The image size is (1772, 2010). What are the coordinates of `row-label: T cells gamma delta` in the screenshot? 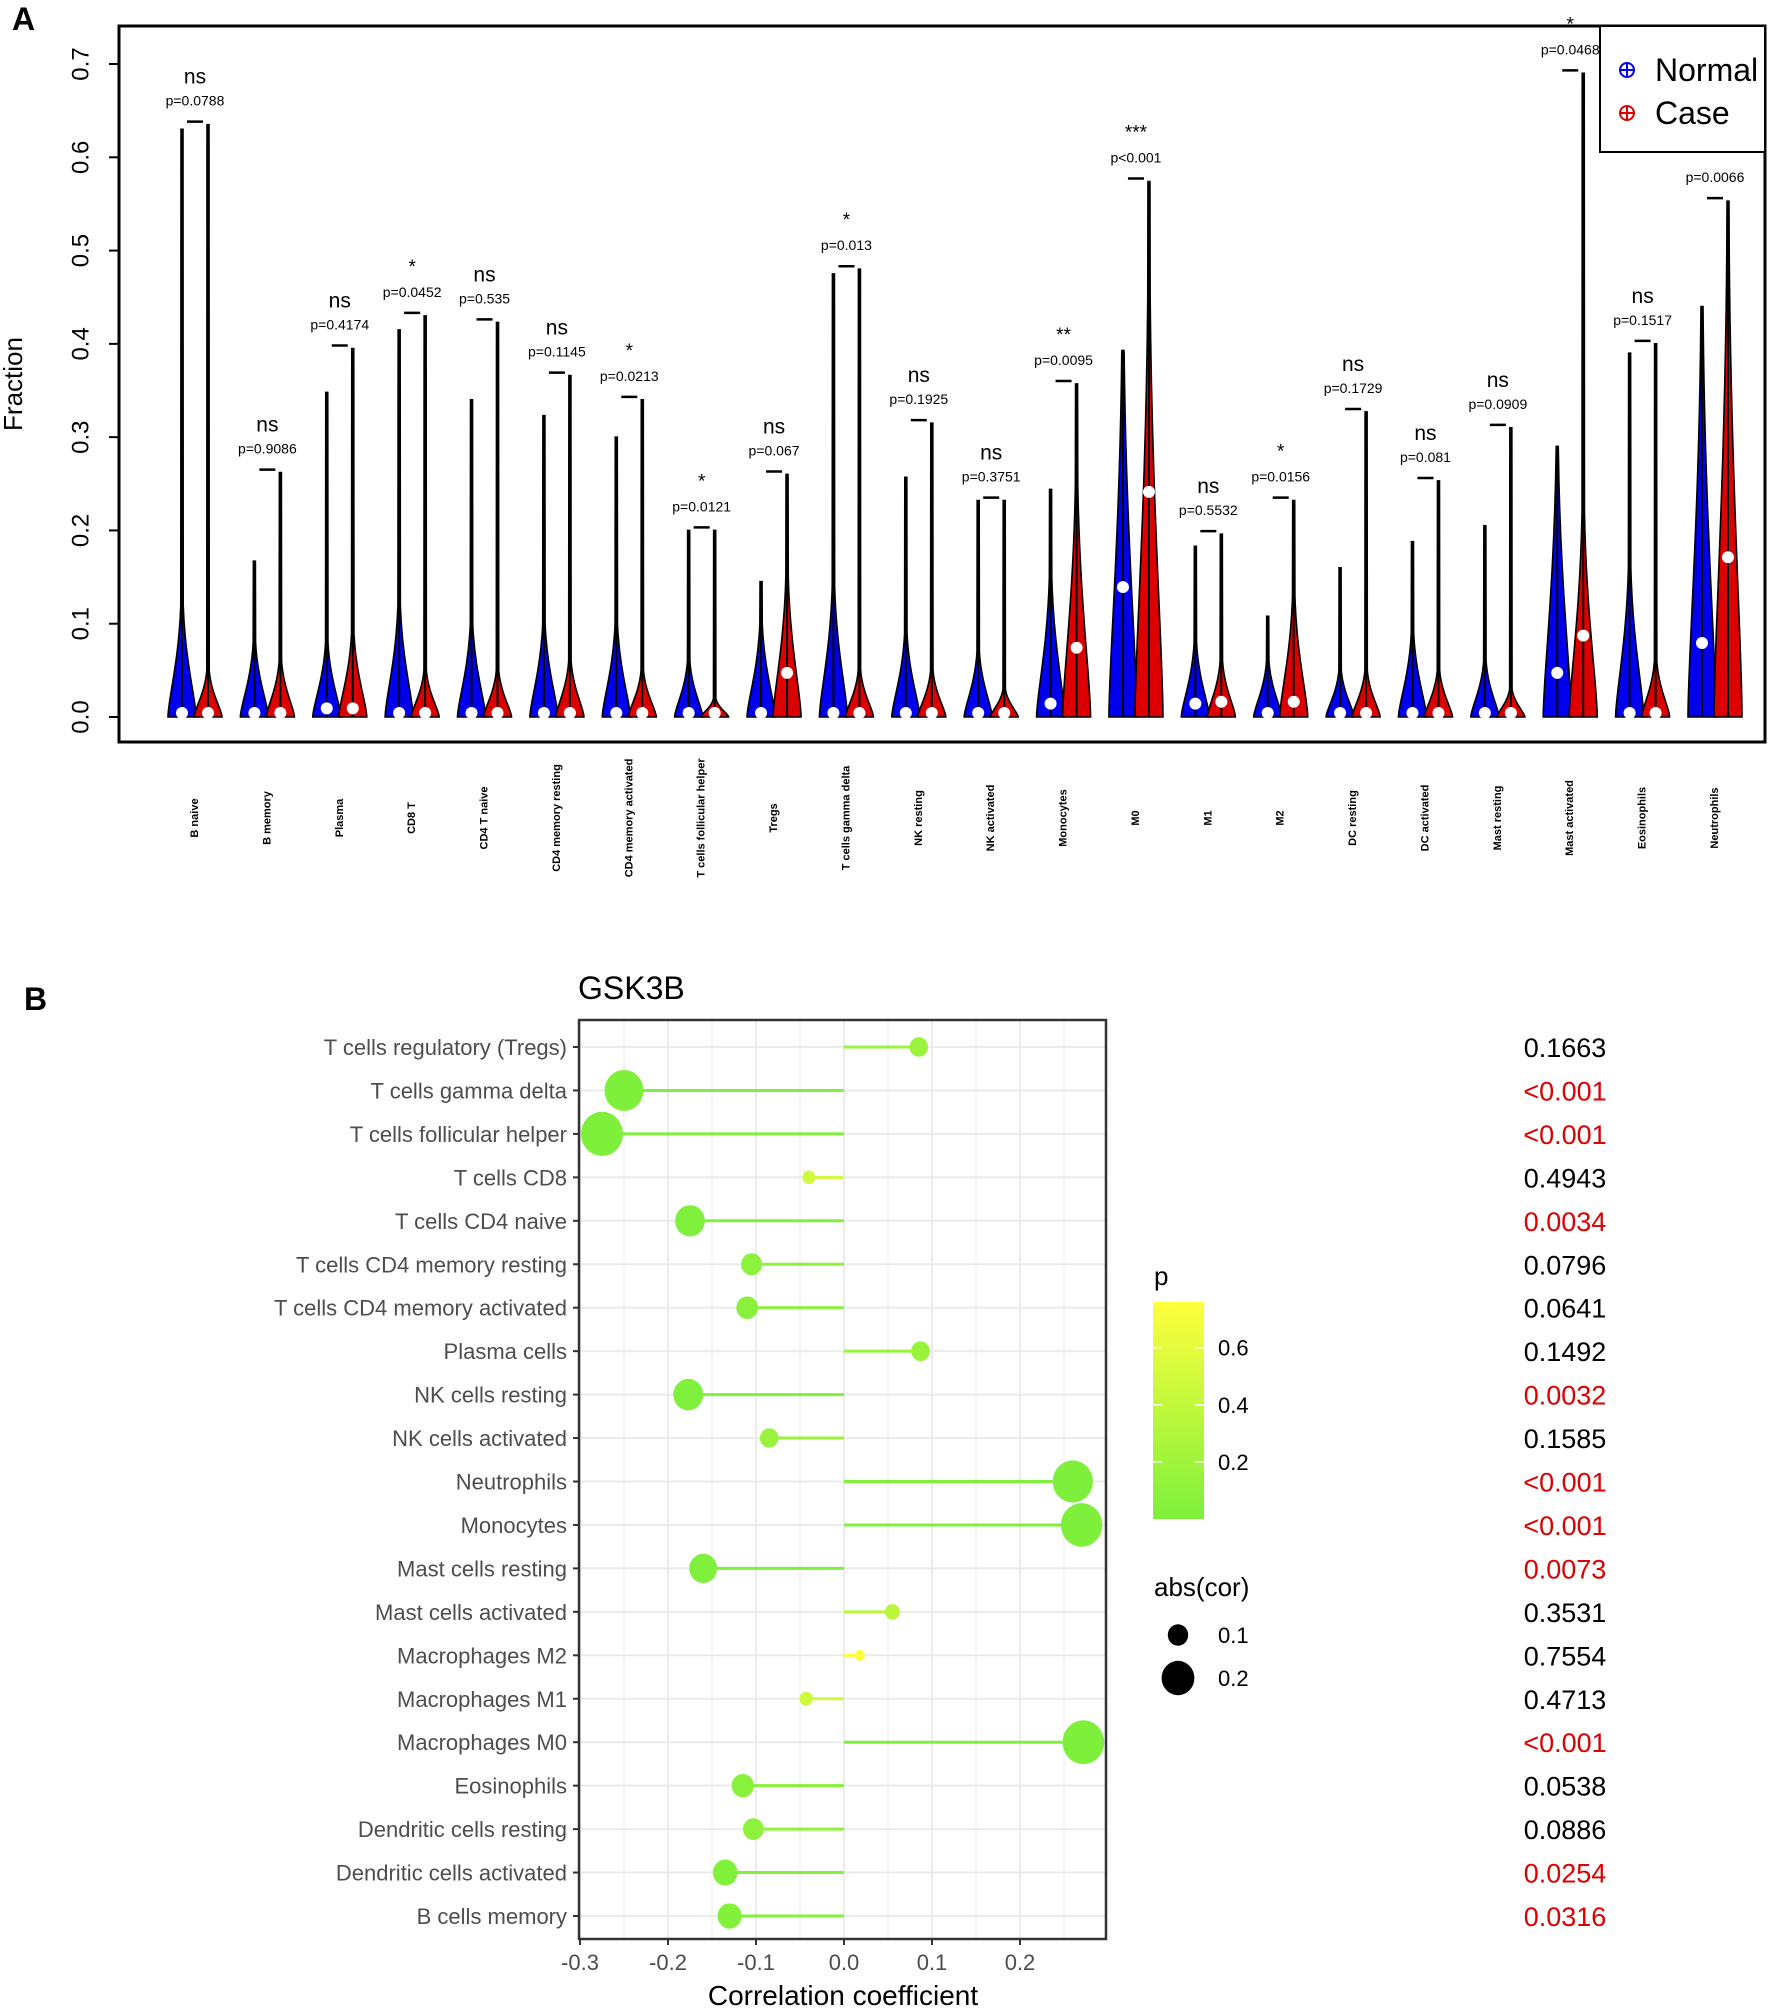 It's located at (469, 1090).